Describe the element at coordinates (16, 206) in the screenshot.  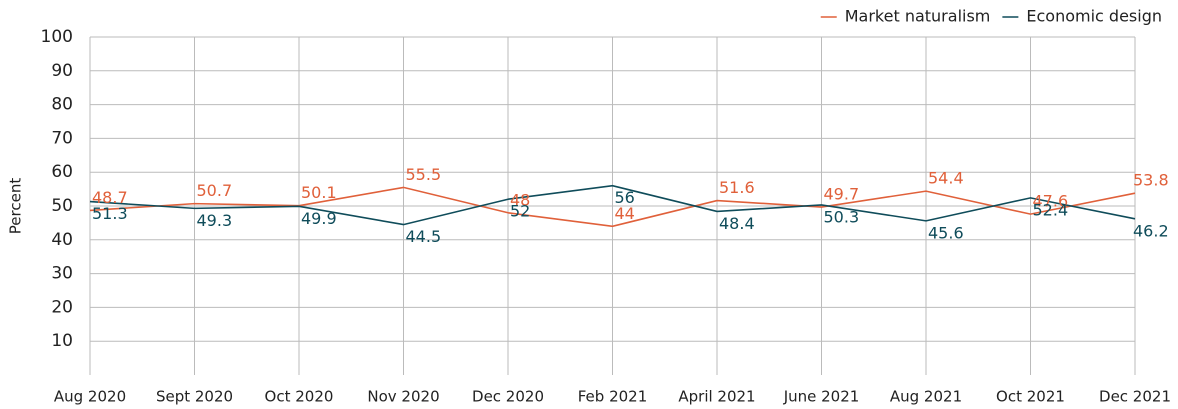
I see `y-axis-label: Percent` at that location.